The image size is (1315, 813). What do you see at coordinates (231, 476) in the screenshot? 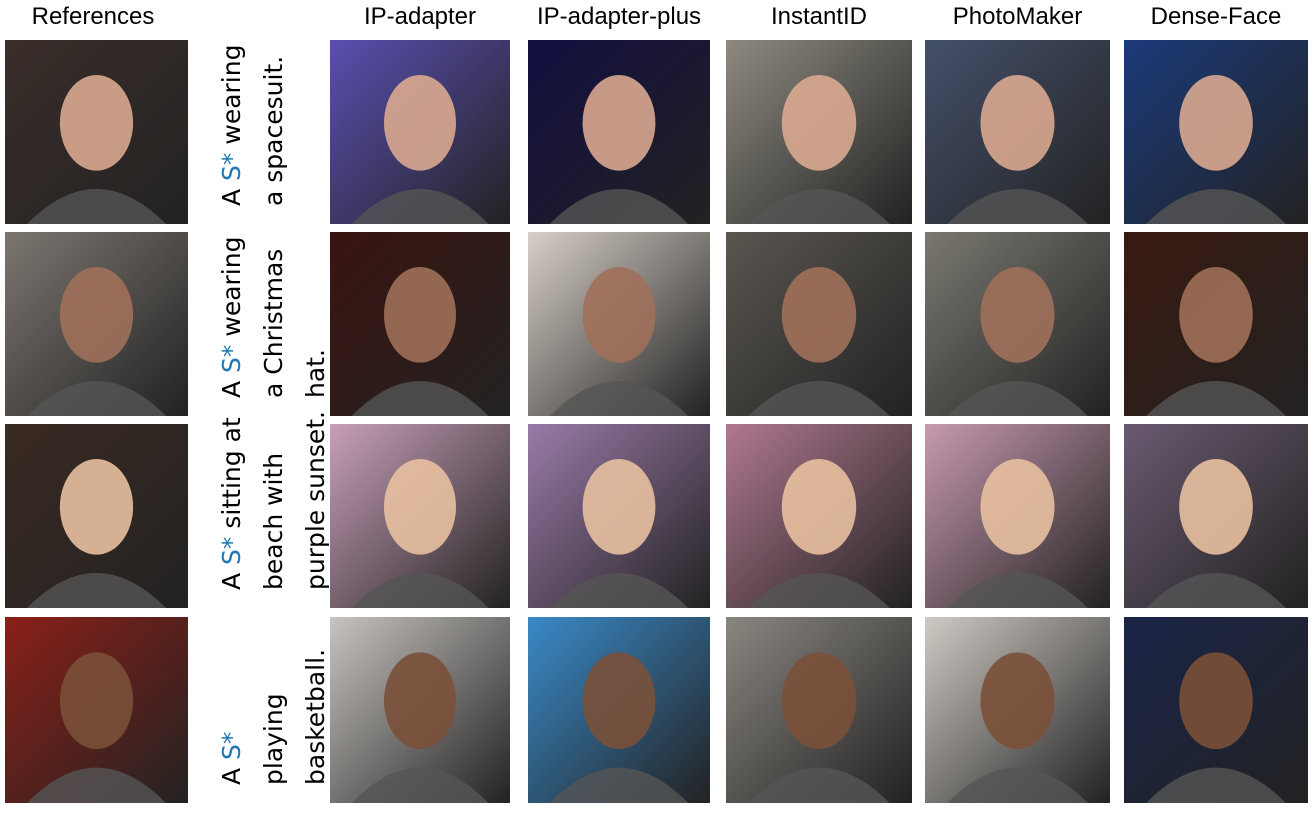
I see `prompt-text: sitting at` at bounding box center [231, 476].